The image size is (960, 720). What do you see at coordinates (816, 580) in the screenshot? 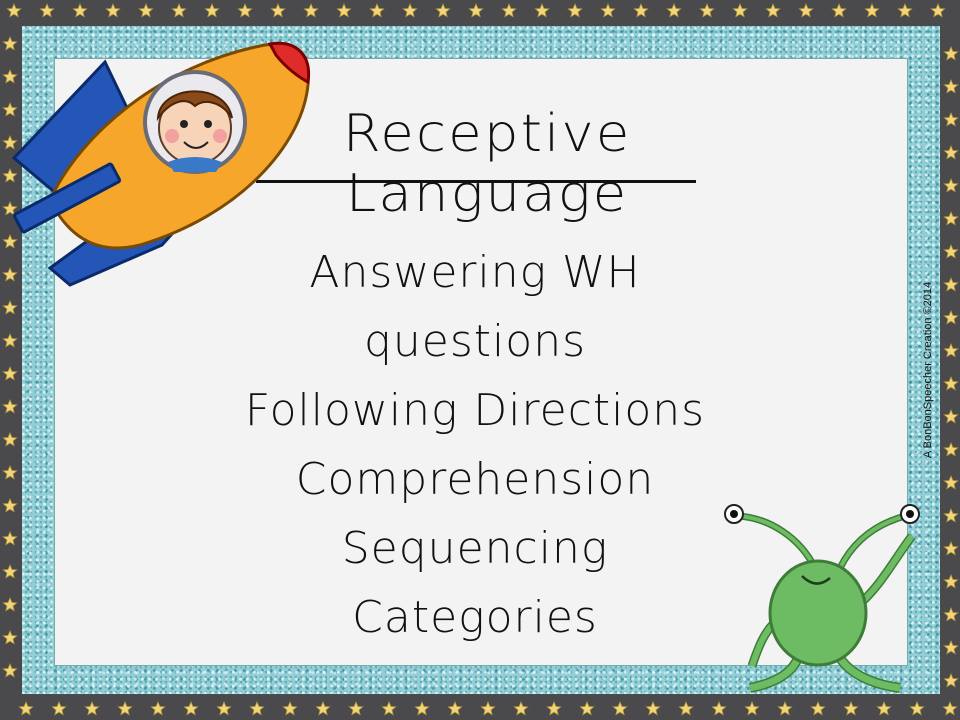
I see `alien-smile` at bounding box center [816, 580].